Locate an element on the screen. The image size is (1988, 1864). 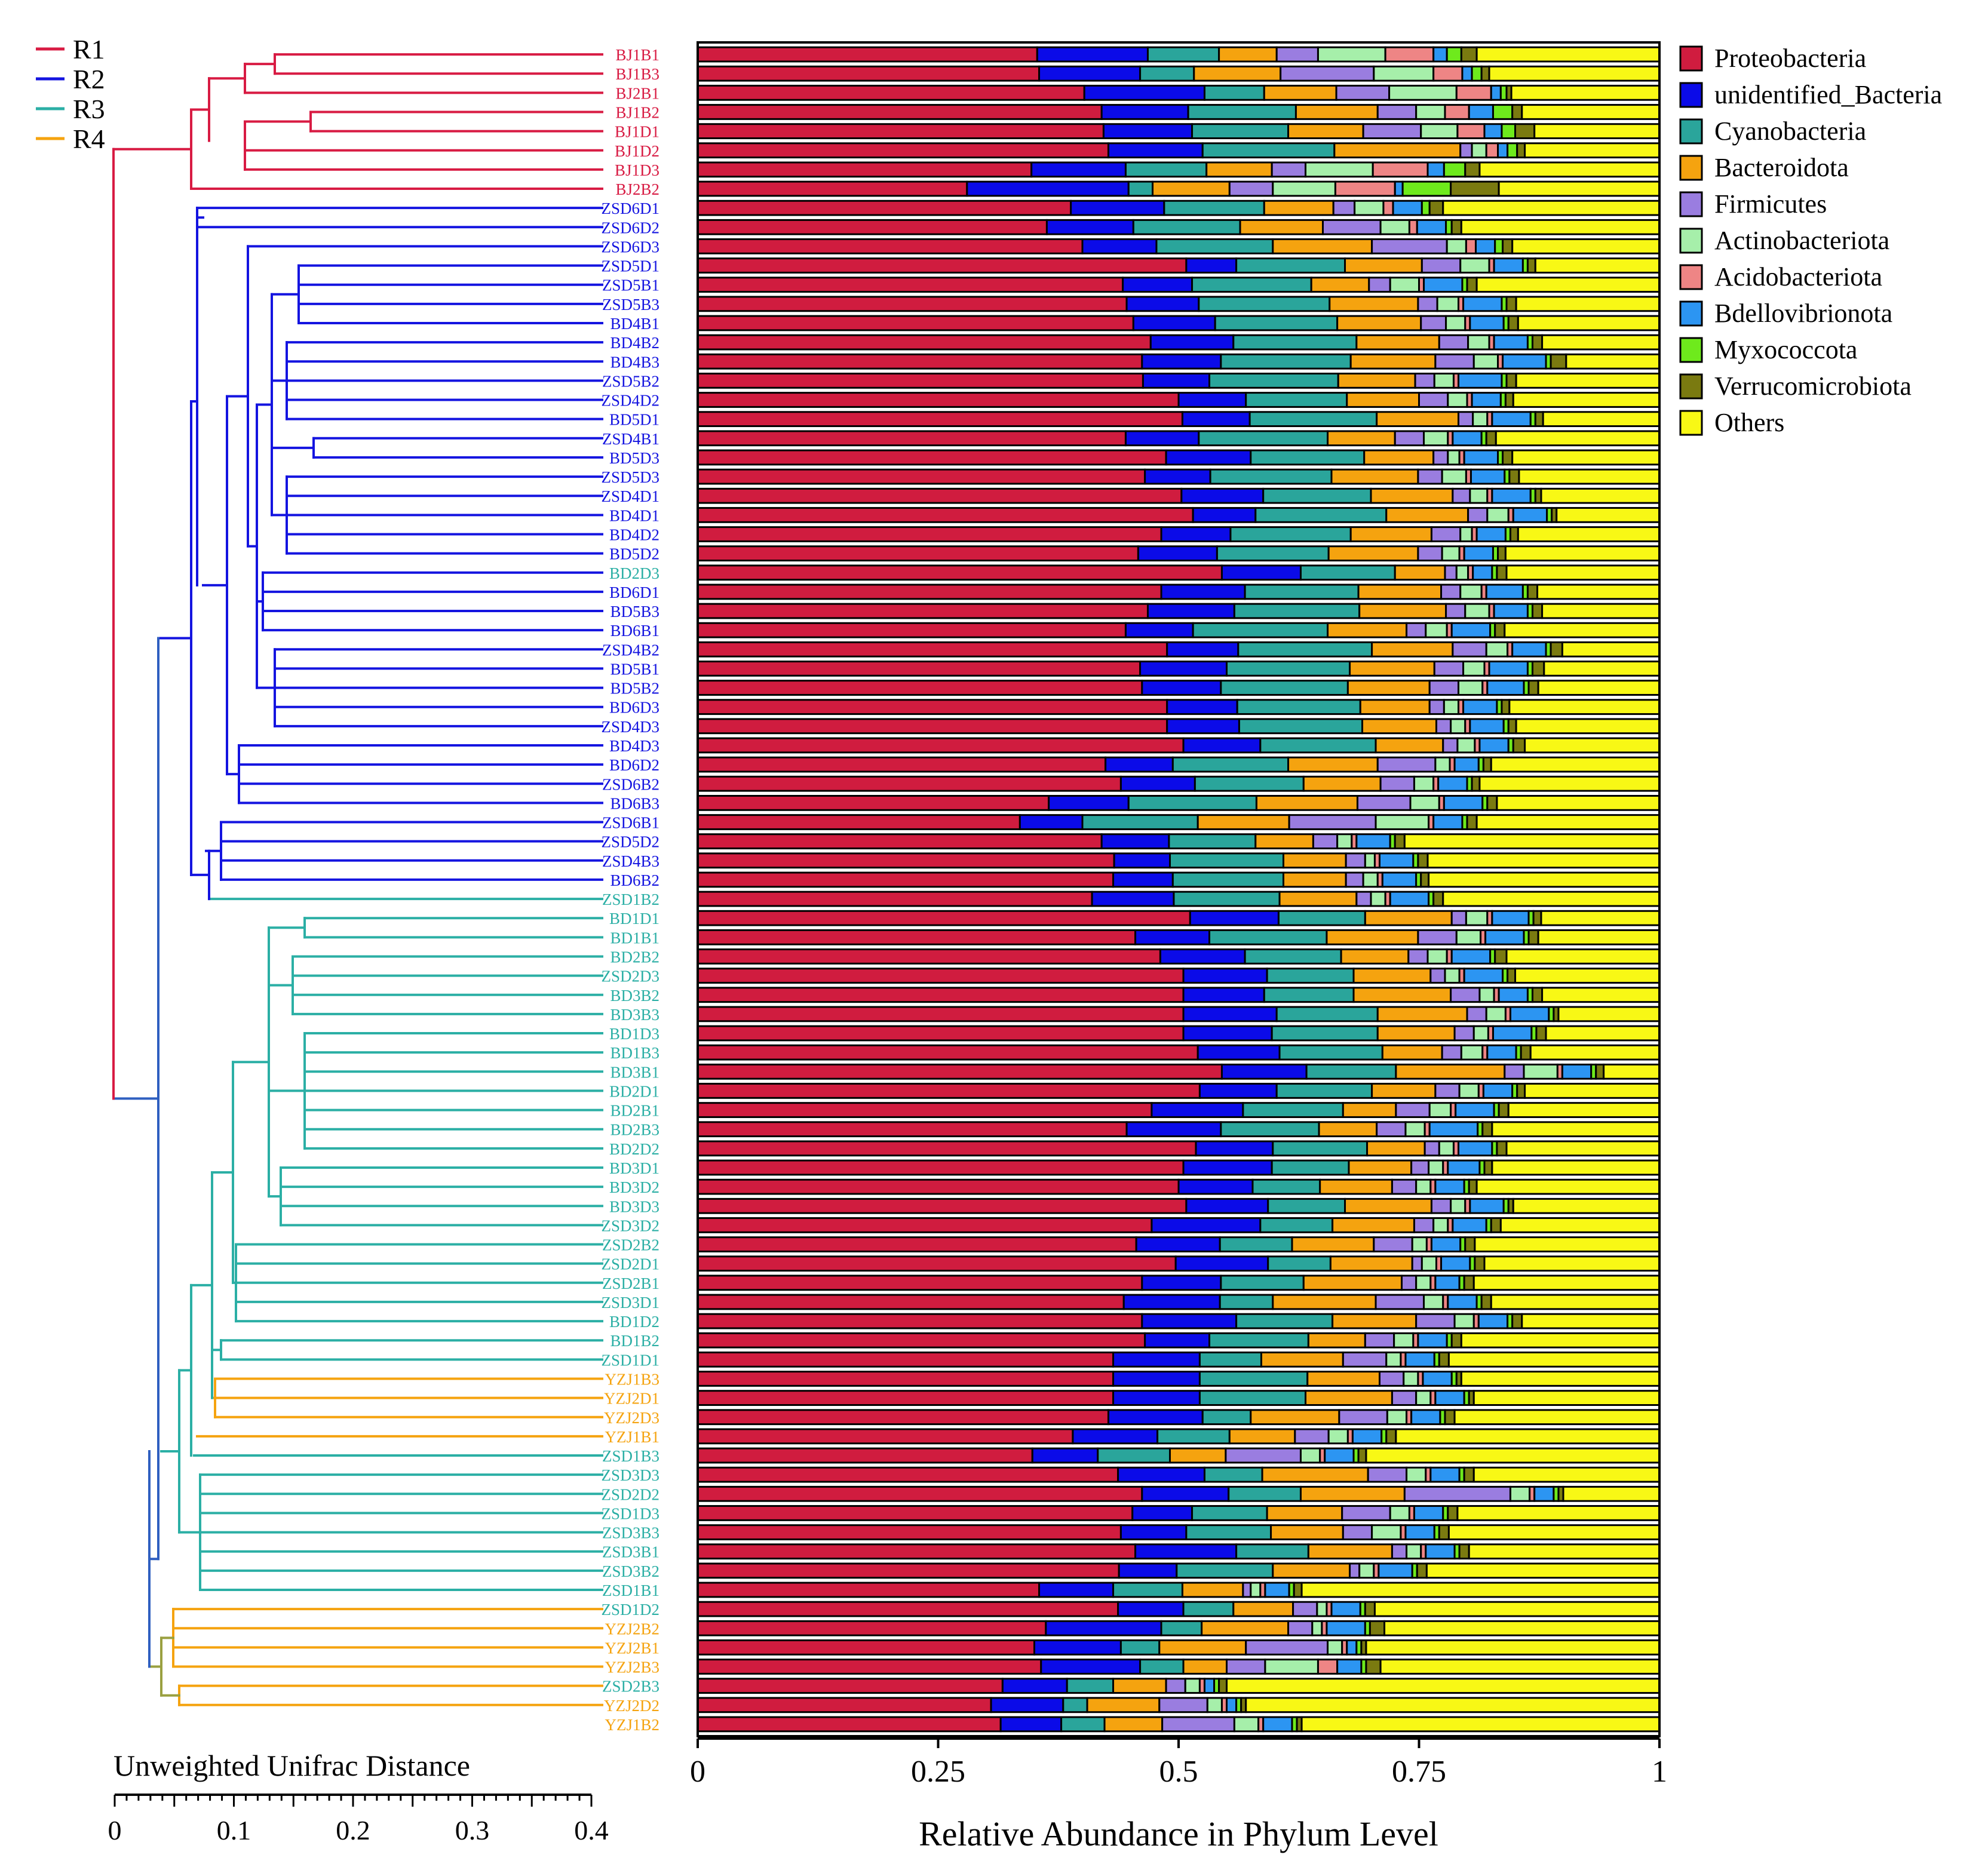
bar-segment-bd2b3-verrucomicrobiota is located at coordinates (1487, 1129).